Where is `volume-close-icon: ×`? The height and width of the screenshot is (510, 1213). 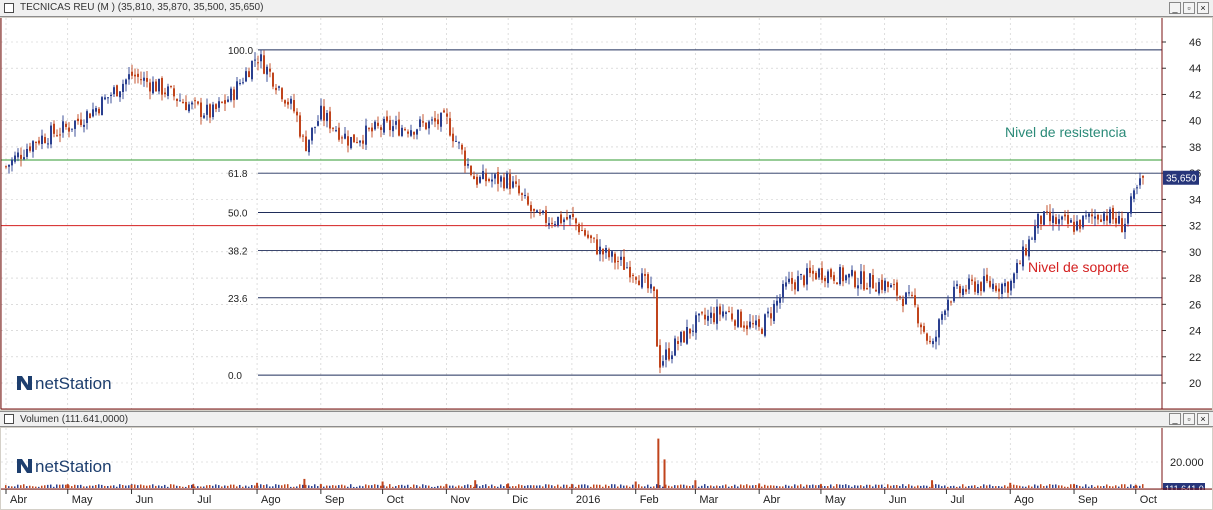
volume-close-icon: × is located at coordinates (1203, 419).